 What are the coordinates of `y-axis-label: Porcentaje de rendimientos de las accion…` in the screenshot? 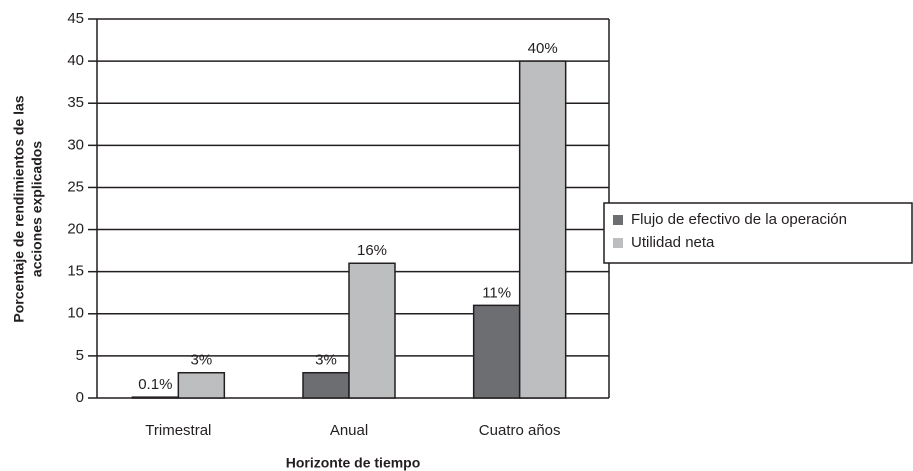 It's located at (28, 208).